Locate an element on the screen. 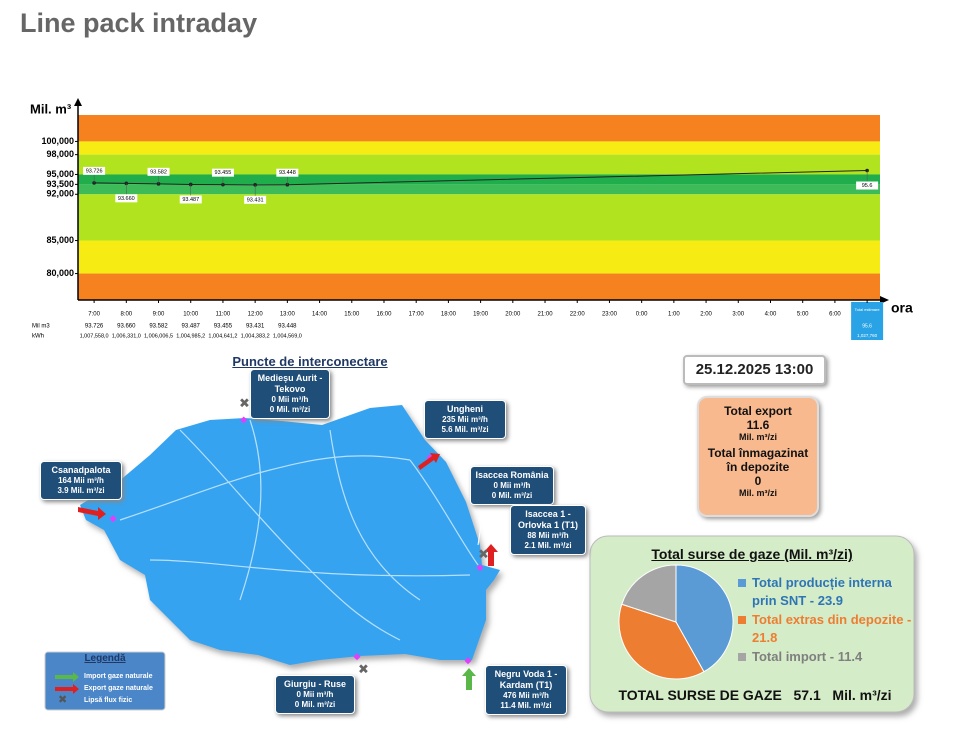 The width and height of the screenshot is (953, 747). x-tick-label: 2:00 is located at coordinates (706, 315).